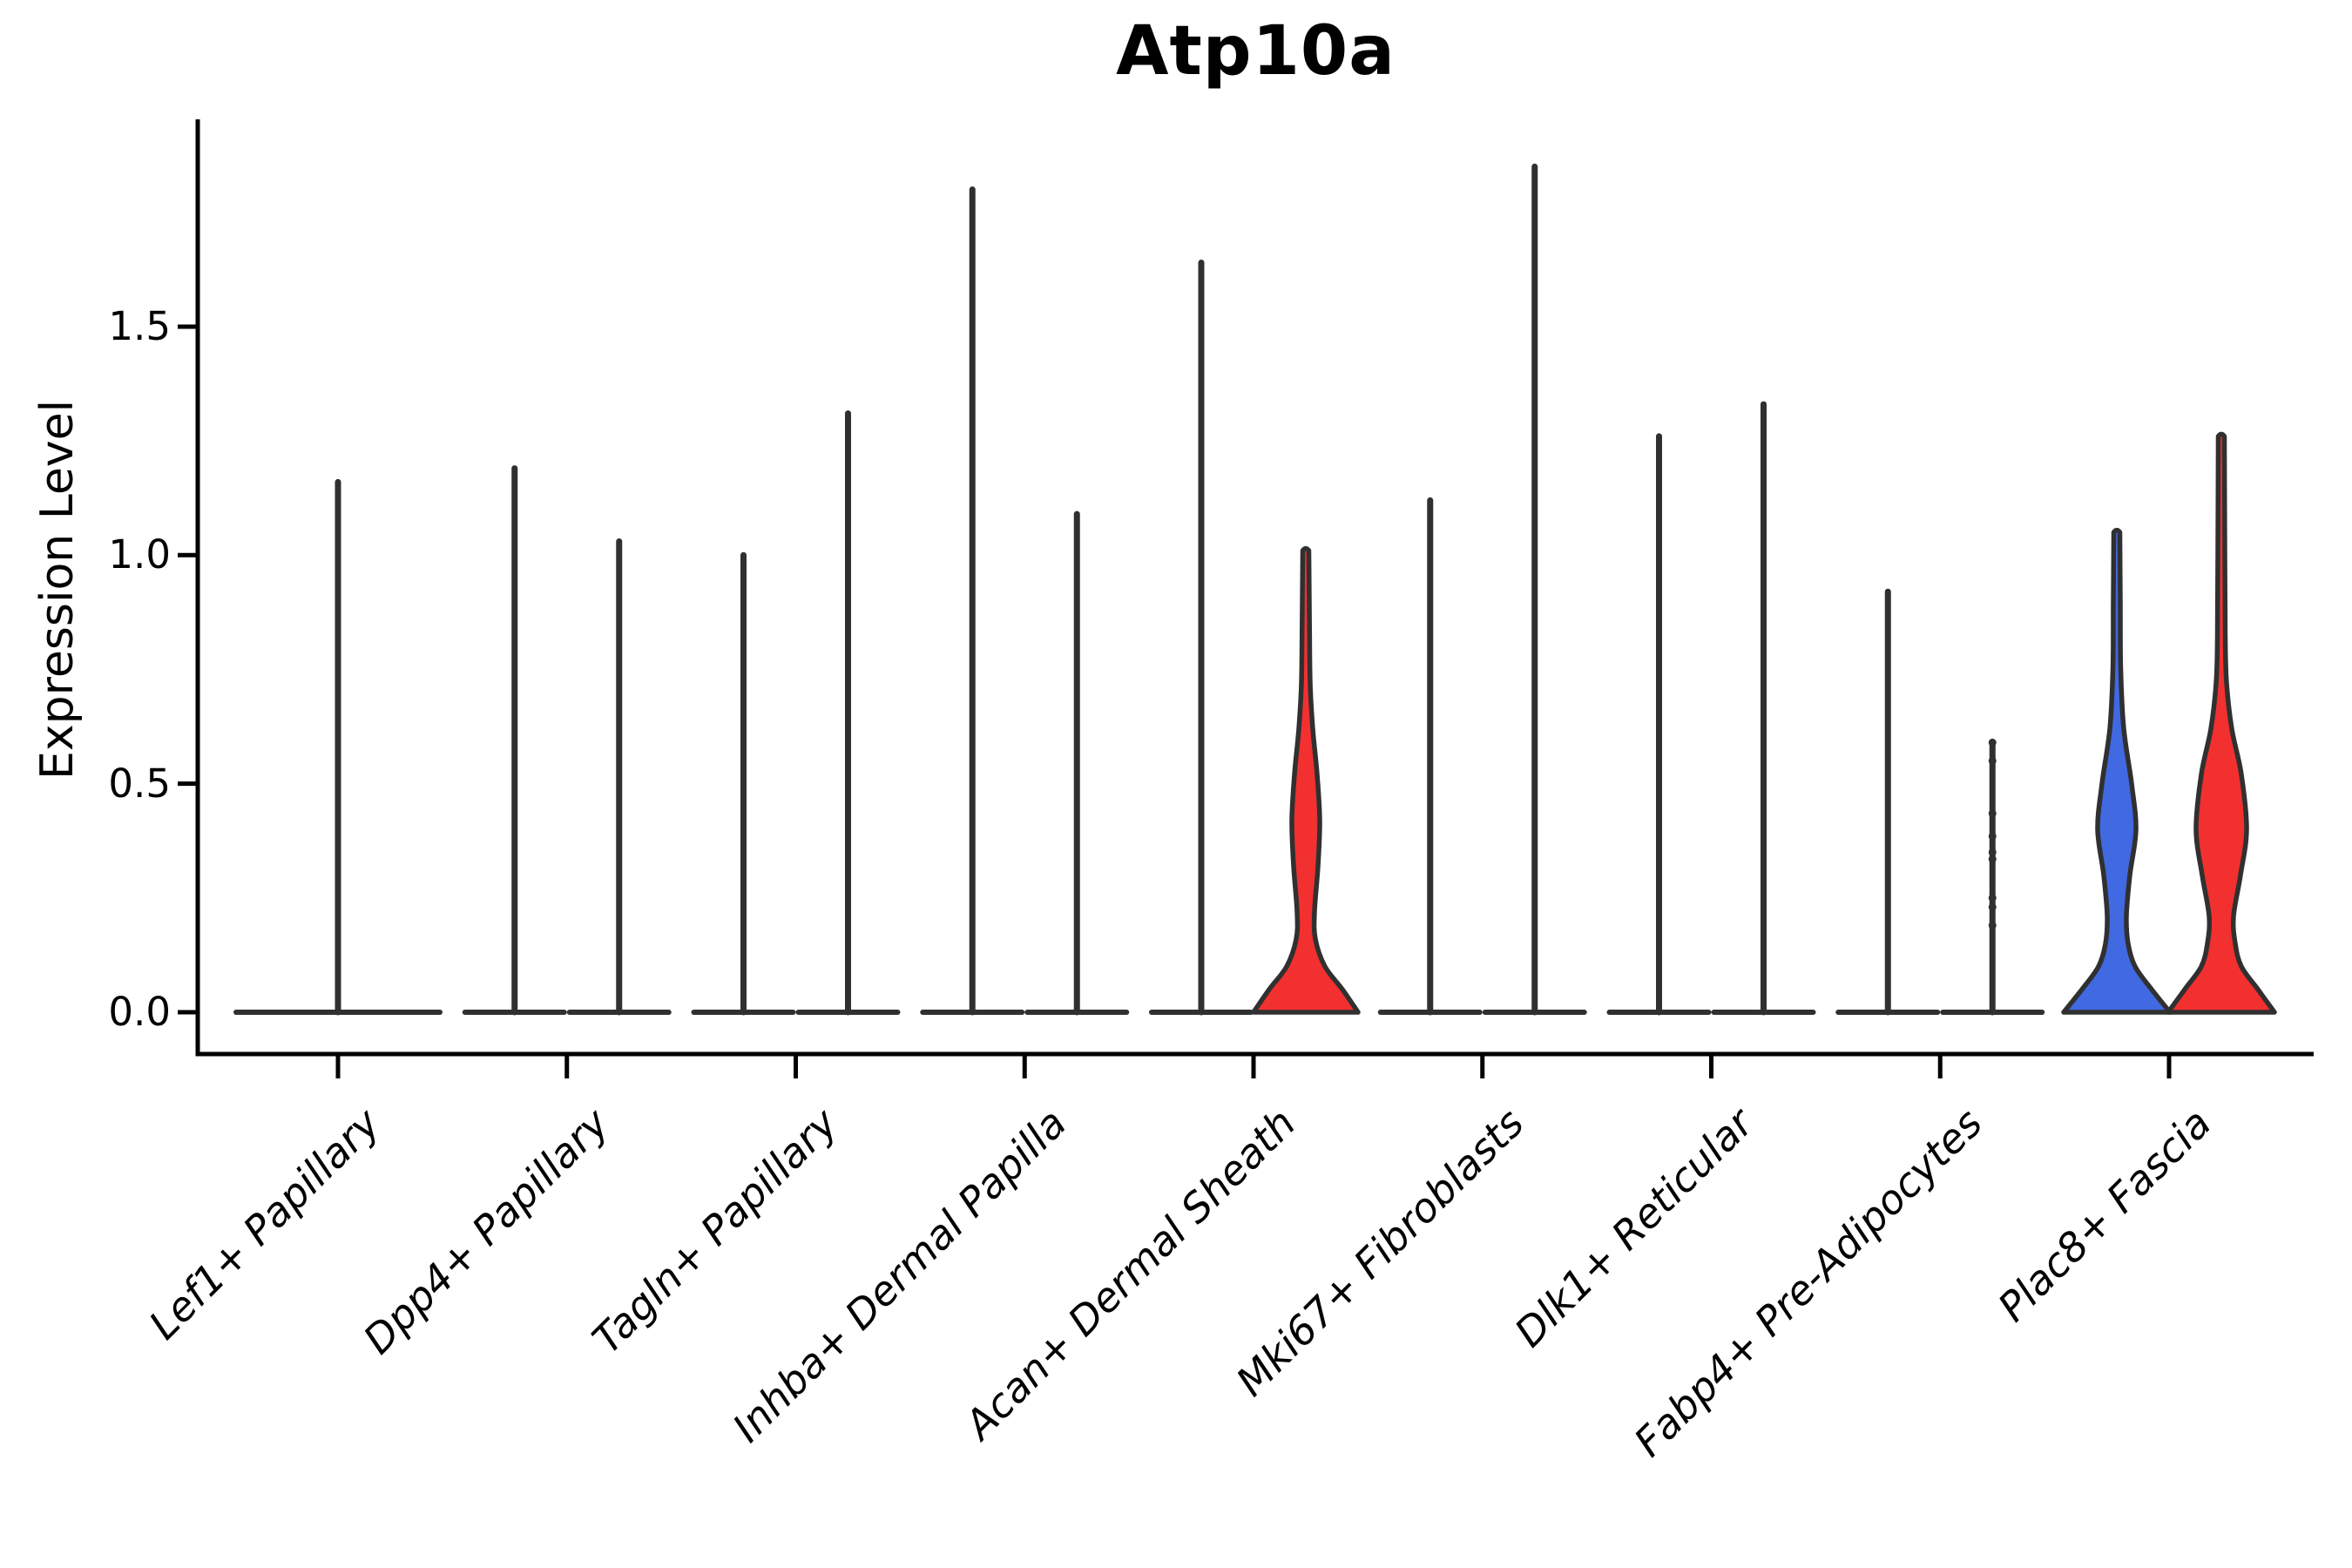  I want to click on violin-body-blue, so click(2117, 771).